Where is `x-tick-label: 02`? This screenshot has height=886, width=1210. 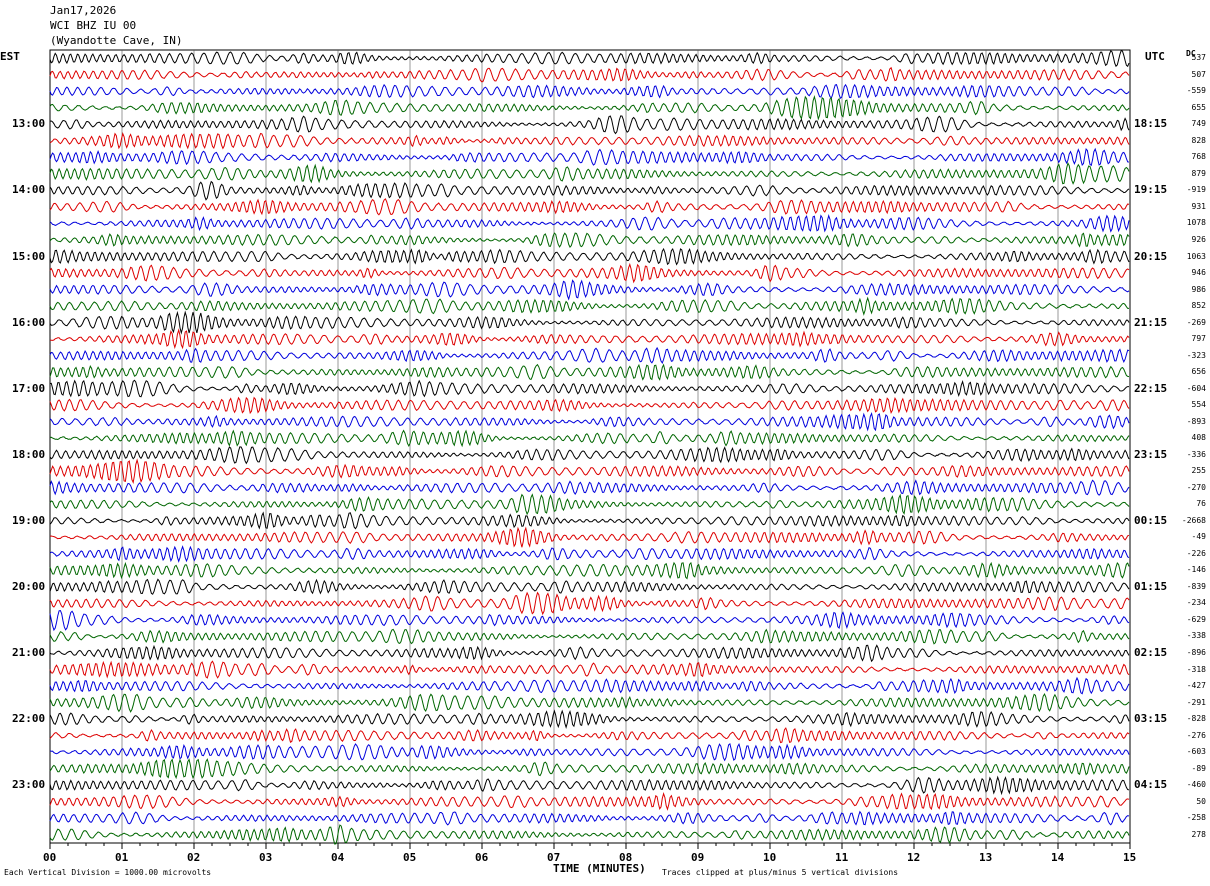 x-tick-label: 02 is located at coordinates (194, 857).